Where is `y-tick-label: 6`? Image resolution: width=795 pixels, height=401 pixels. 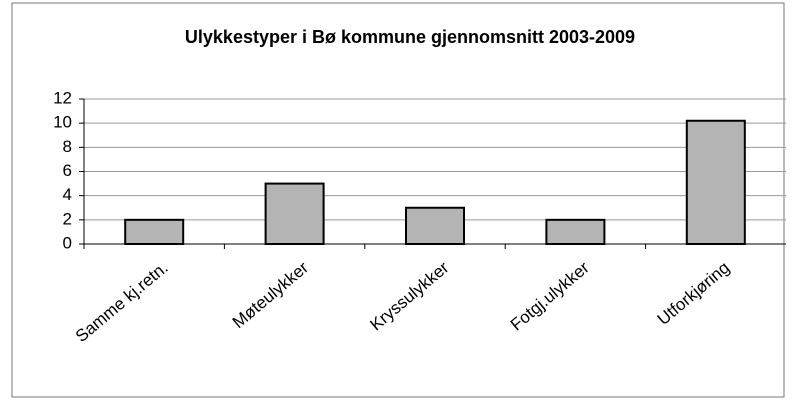 y-tick-label: 6 is located at coordinates (67, 170).